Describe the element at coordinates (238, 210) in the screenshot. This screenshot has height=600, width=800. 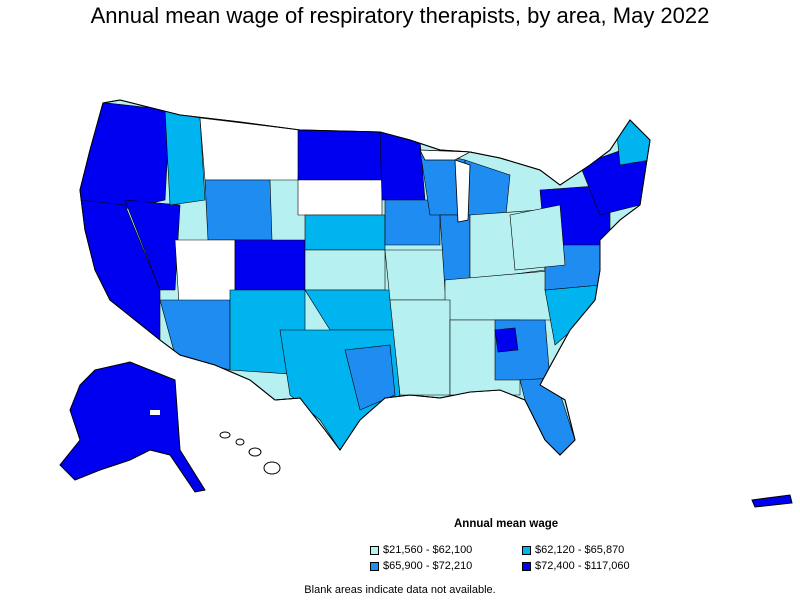
I see `region-wyoming` at that location.